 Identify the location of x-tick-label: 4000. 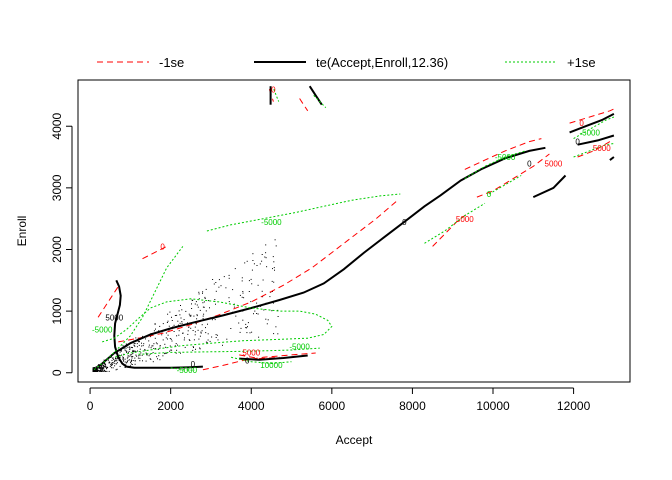
(251, 406).